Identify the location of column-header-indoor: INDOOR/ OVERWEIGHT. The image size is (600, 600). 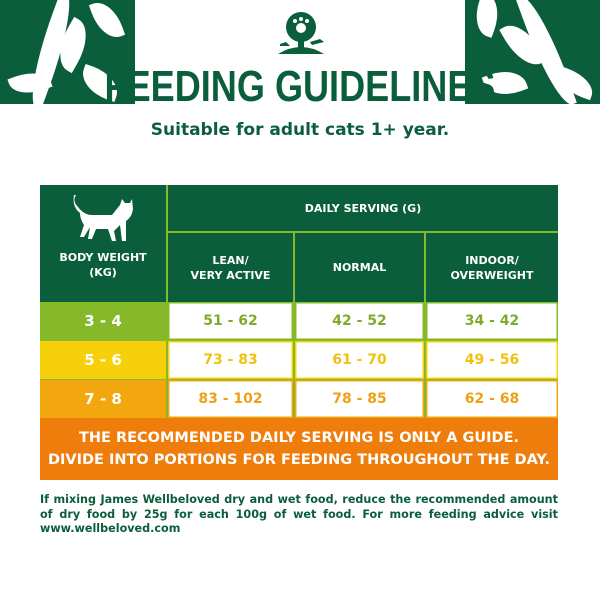
(492, 267).